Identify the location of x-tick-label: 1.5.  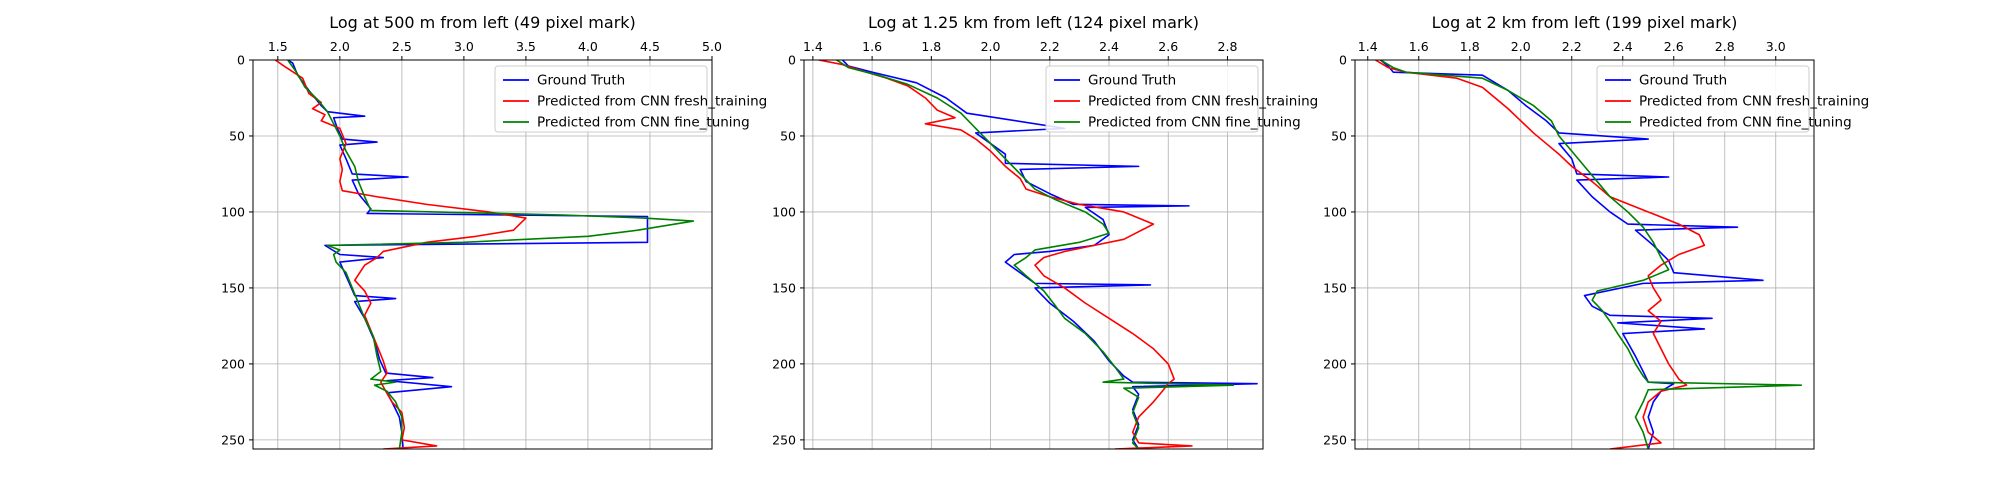
(278, 46).